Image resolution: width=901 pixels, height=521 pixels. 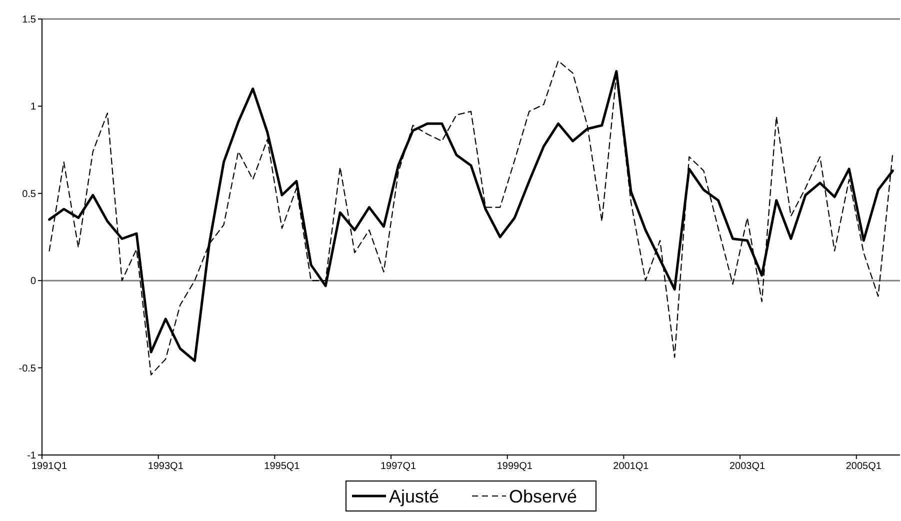 What do you see at coordinates (398, 466) in the screenshot?
I see `x-tick-label: 1997Q1` at bounding box center [398, 466].